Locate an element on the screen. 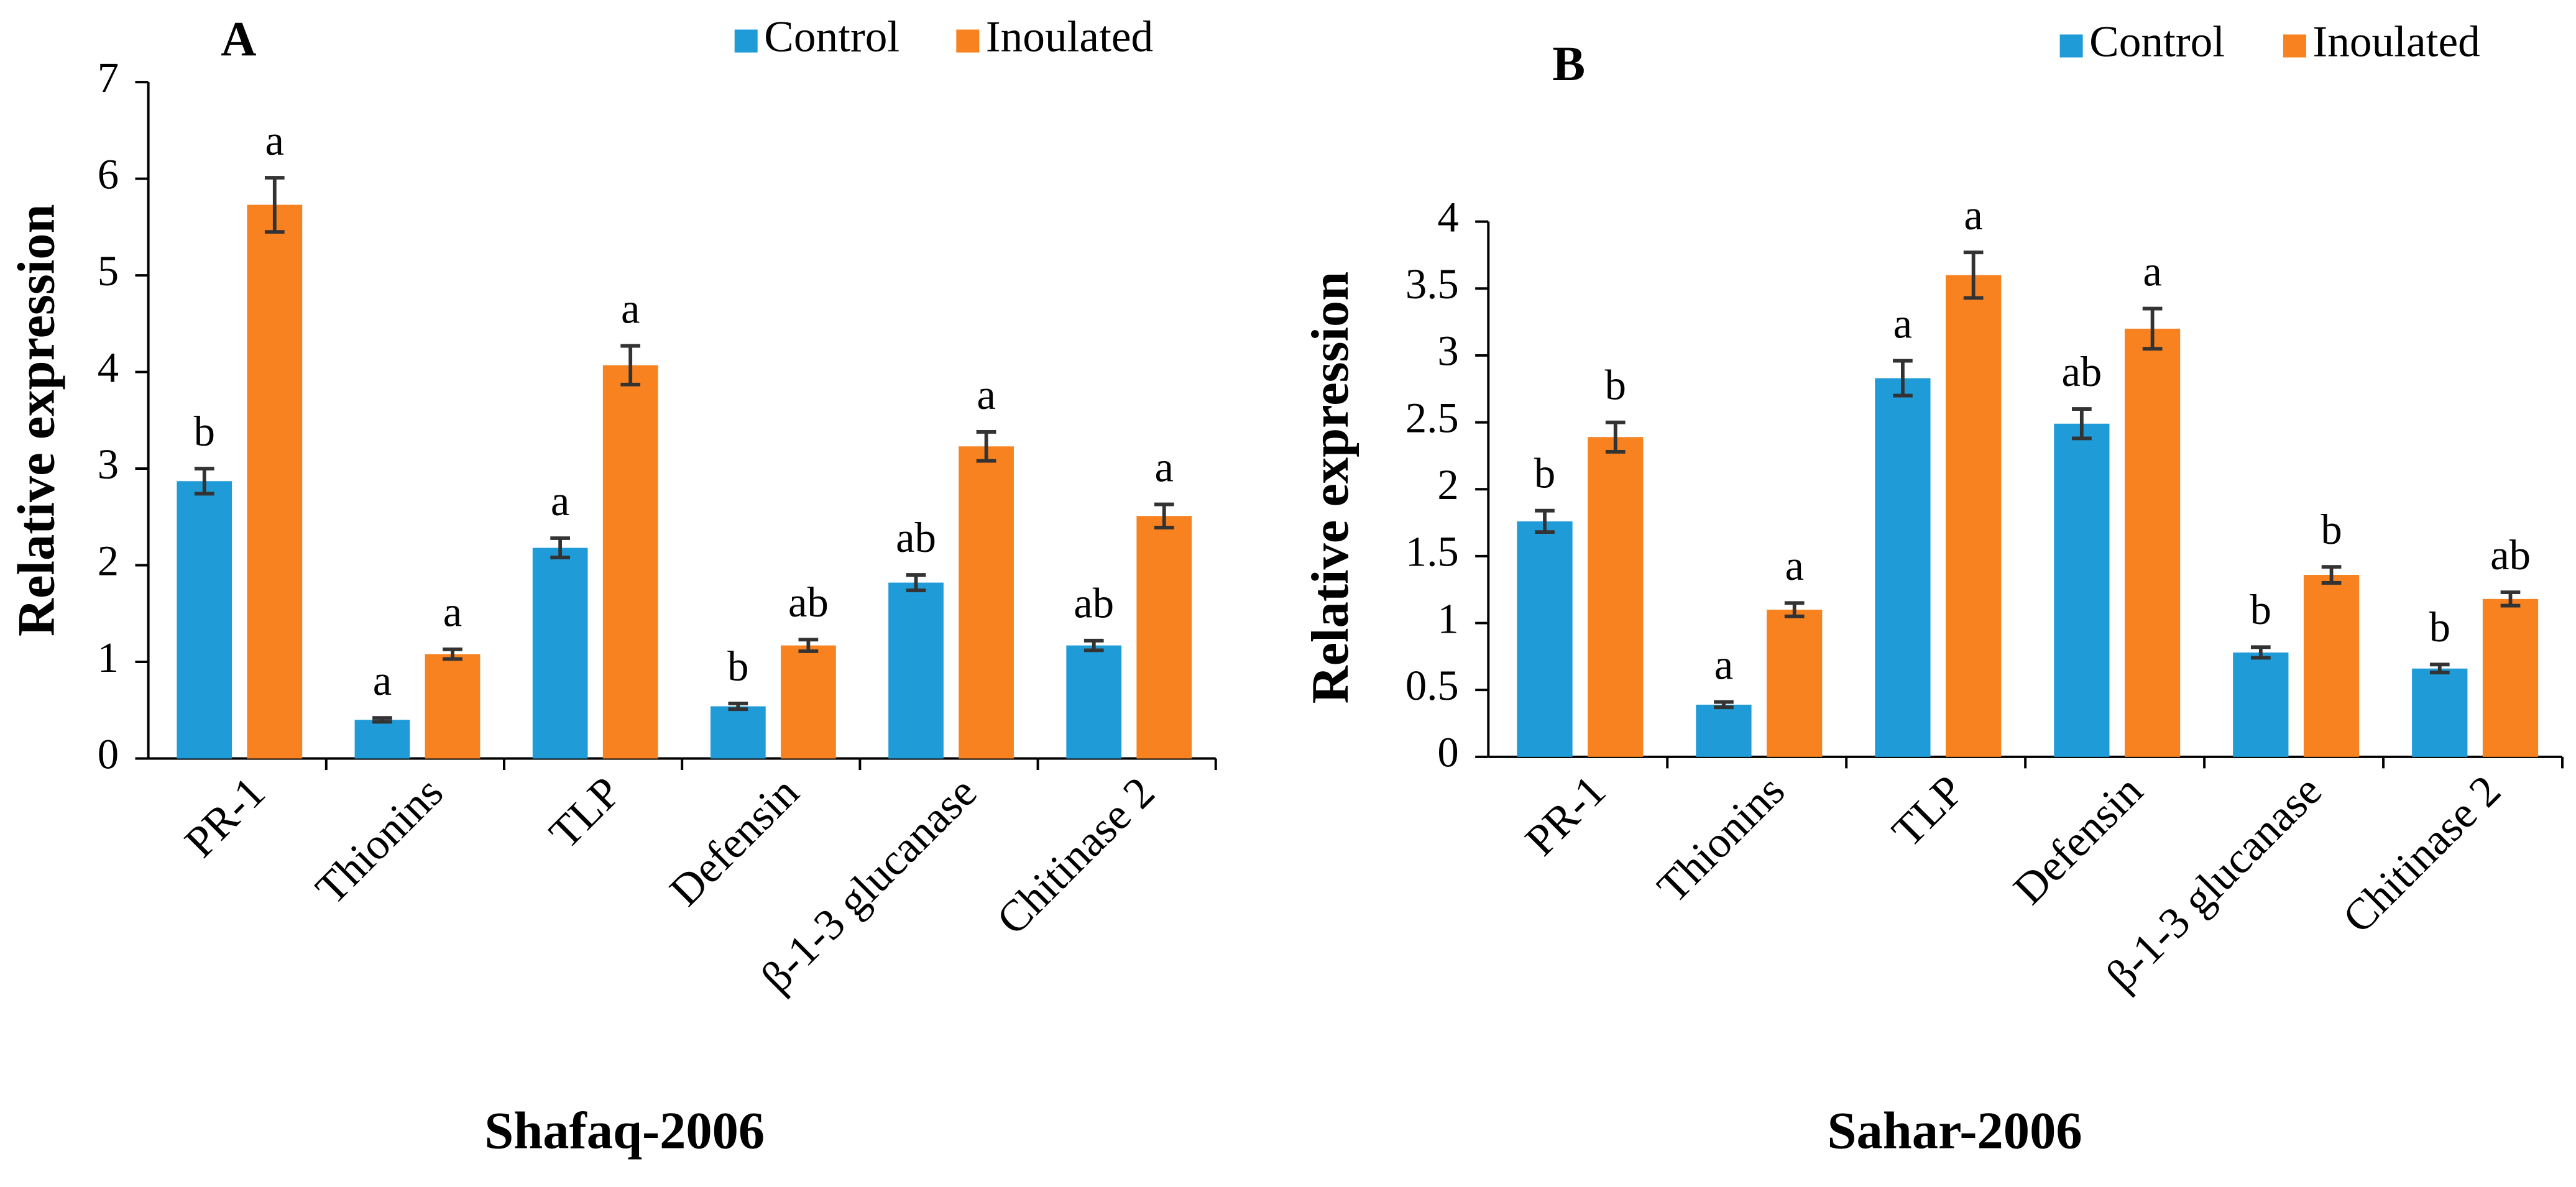  y-tick-label: 1.5 is located at coordinates (1432, 551).